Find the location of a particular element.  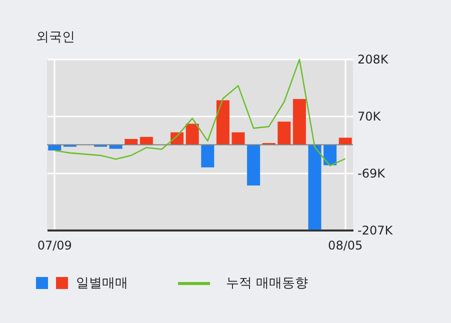

y-tick-label: -207K is located at coordinates (376, 231).